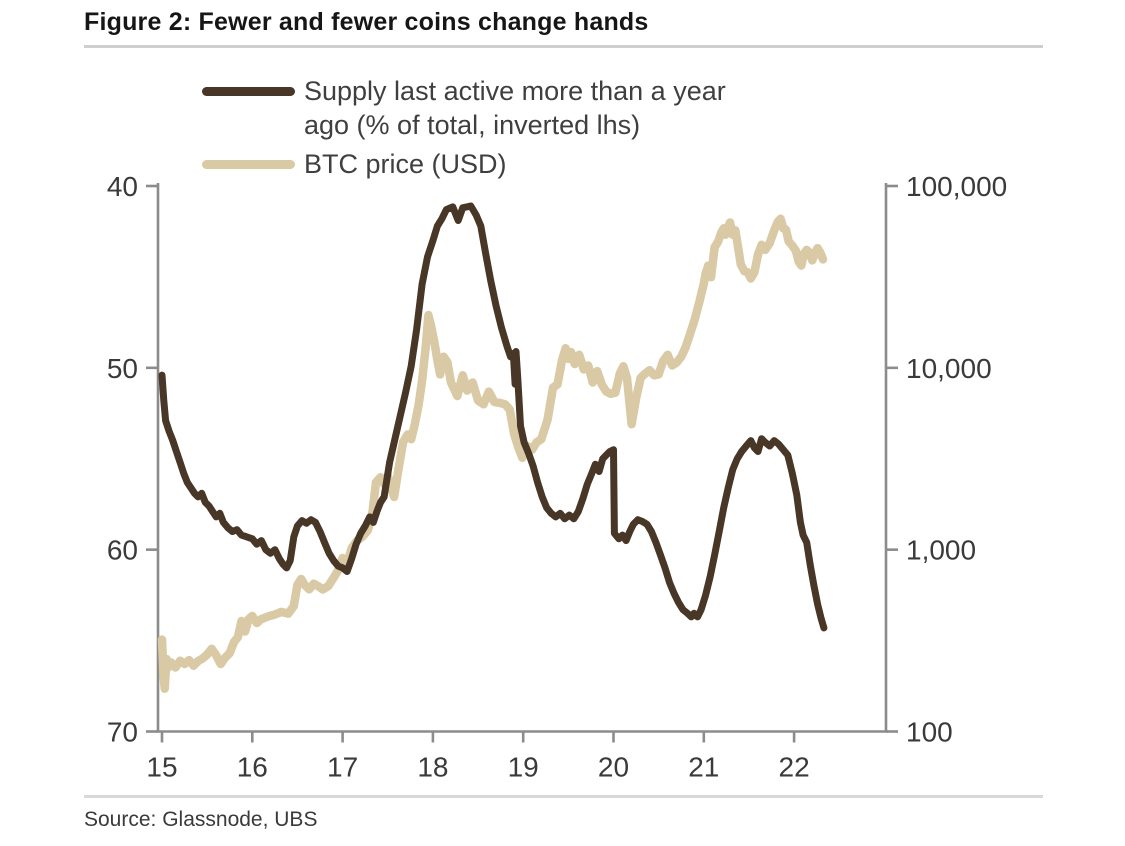 The image size is (1125, 846). Describe the element at coordinates (122, 550) in the screenshot. I see `y-axis-left-tick-label: 60` at that location.